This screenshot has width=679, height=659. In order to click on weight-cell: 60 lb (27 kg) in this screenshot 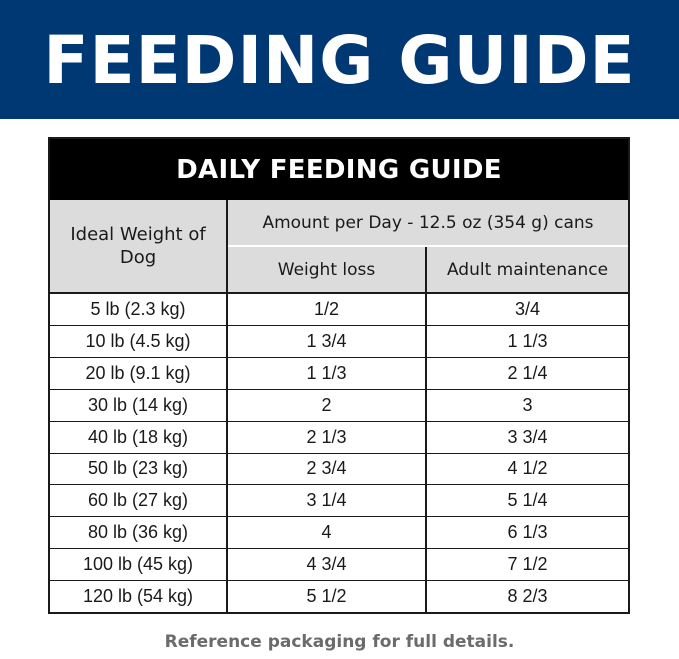, I will do `click(139, 501)`.